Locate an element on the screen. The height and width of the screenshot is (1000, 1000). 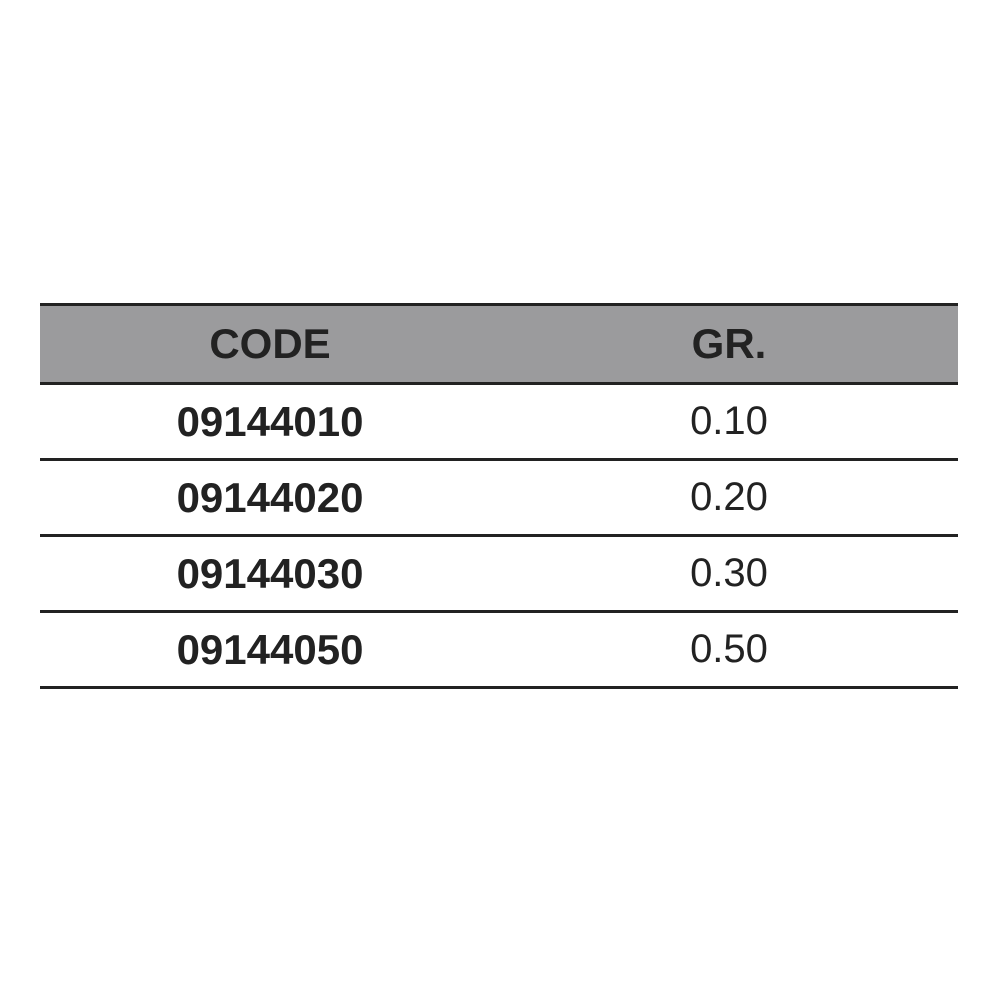
table-row: 09144050 0.50 is located at coordinates (499, 651).